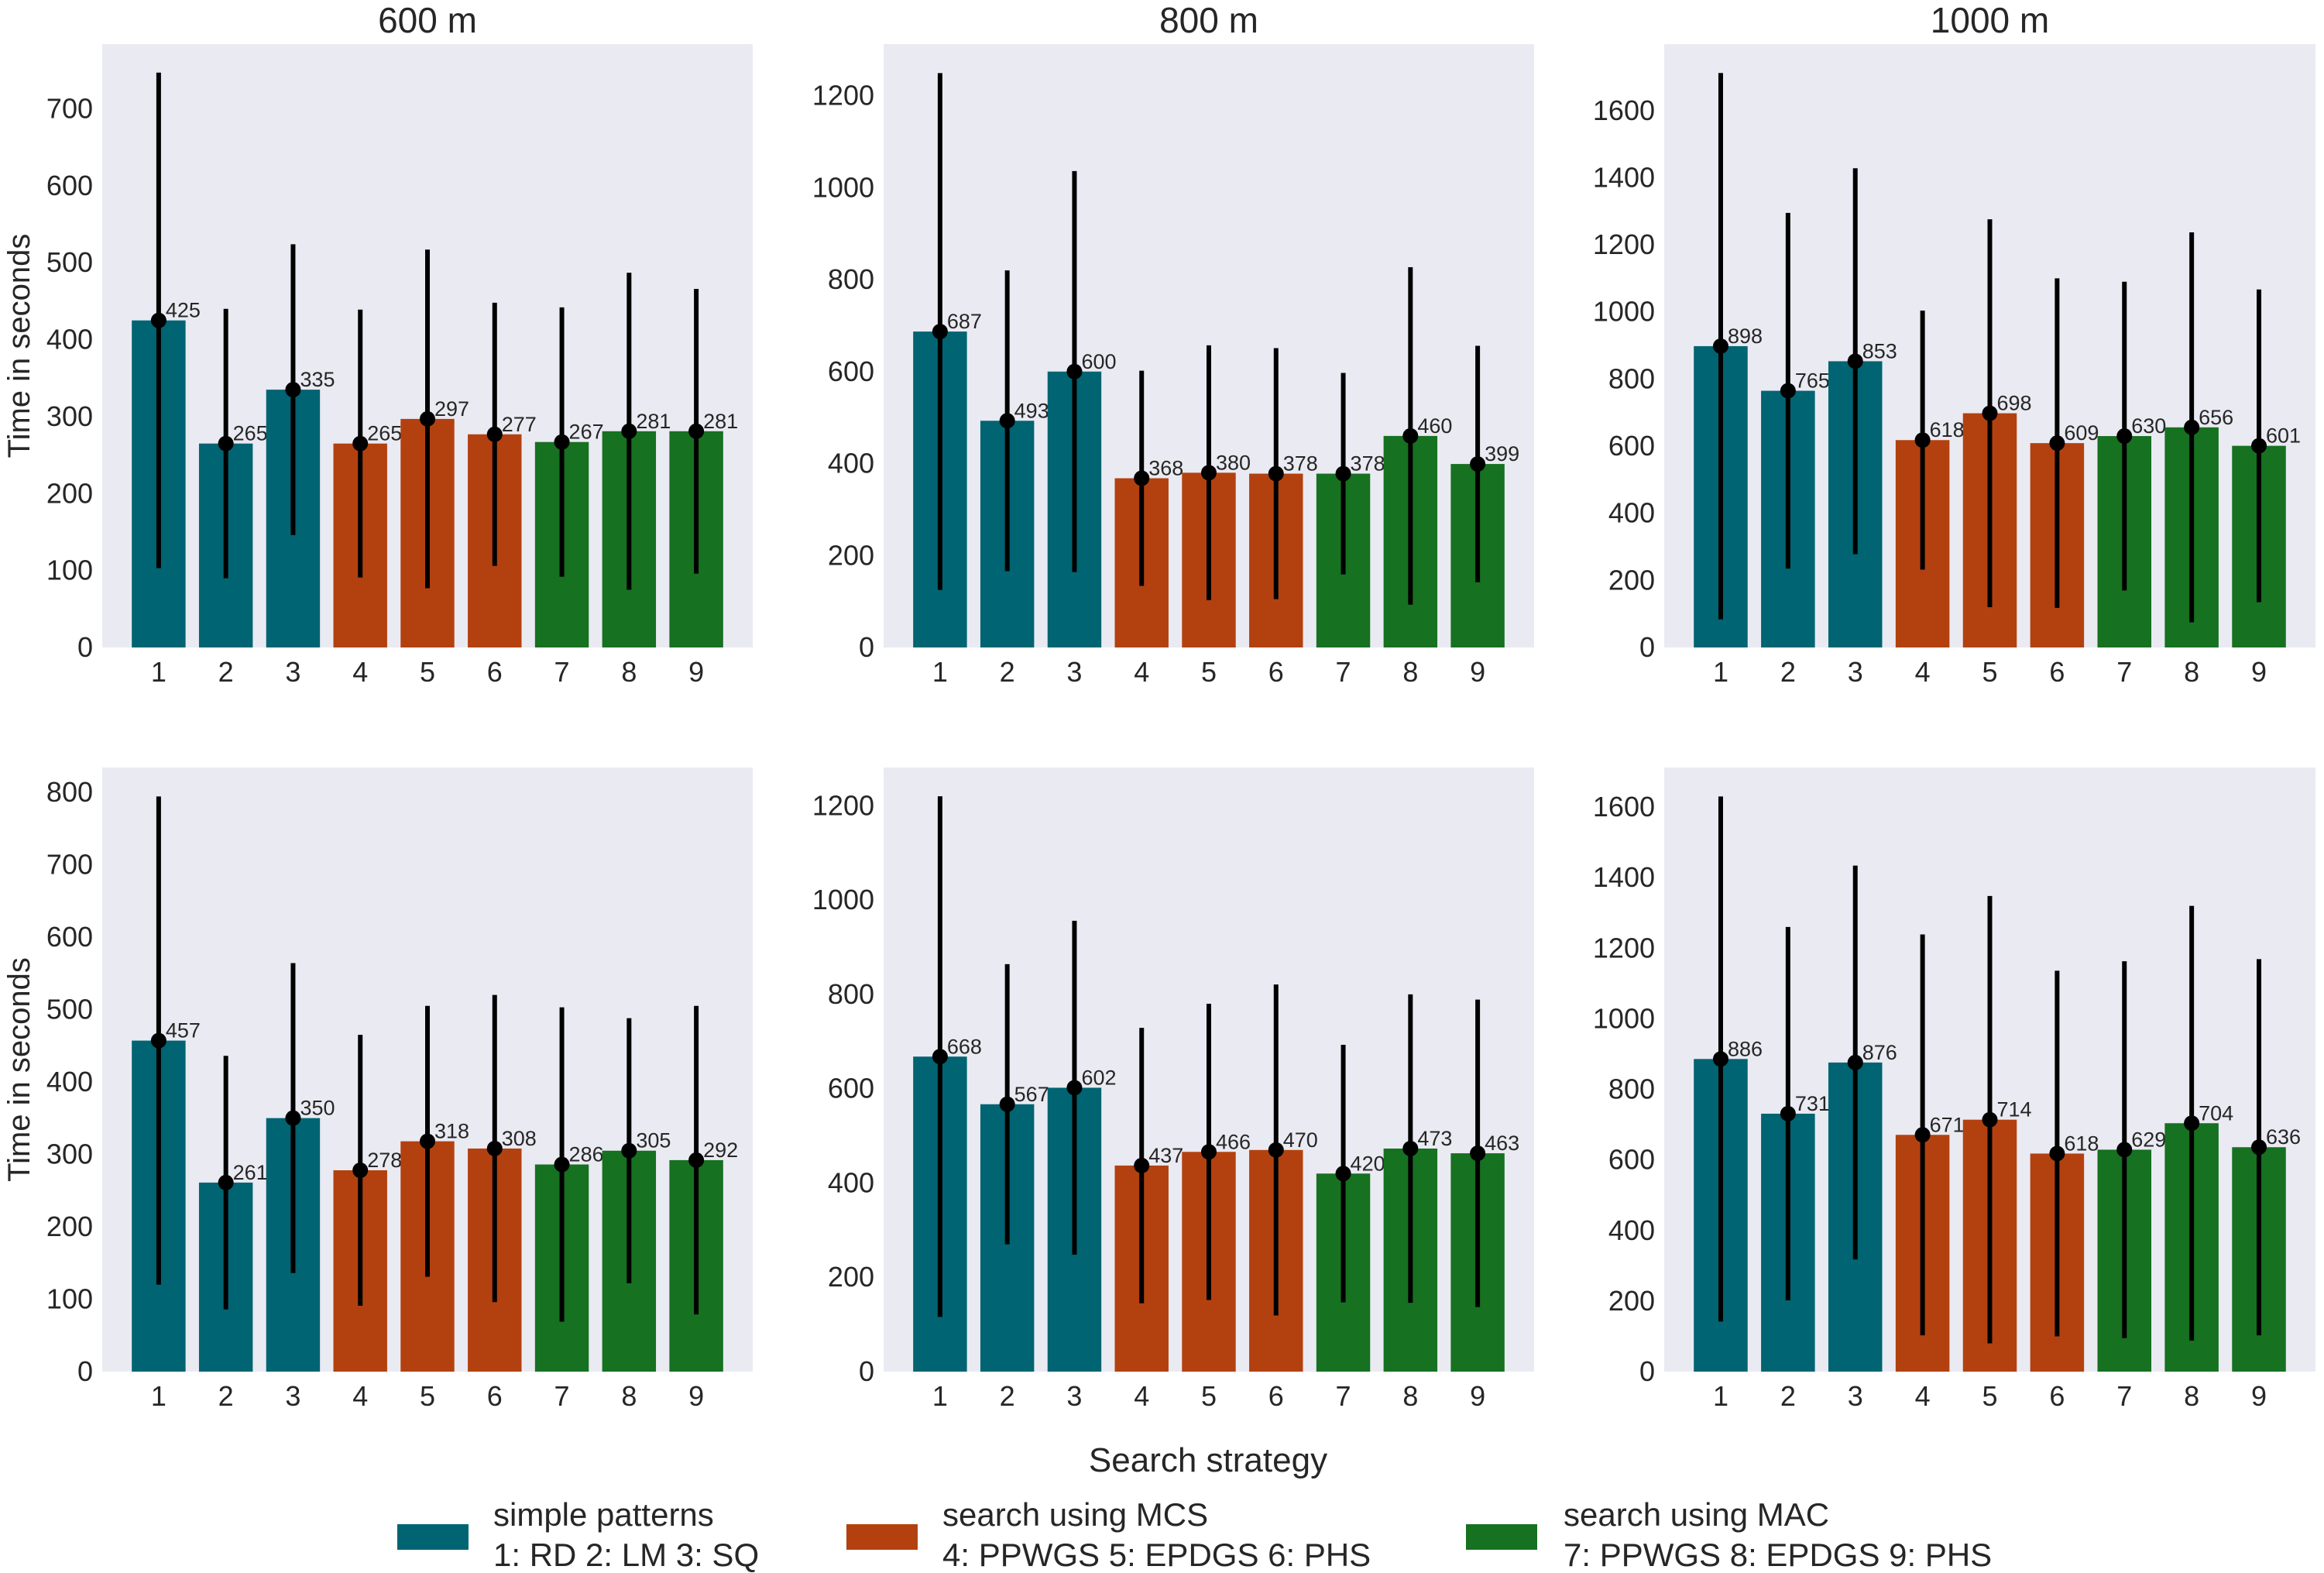  What do you see at coordinates (69, 1298) in the screenshot?
I see `y-tick-label: 100` at bounding box center [69, 1298].